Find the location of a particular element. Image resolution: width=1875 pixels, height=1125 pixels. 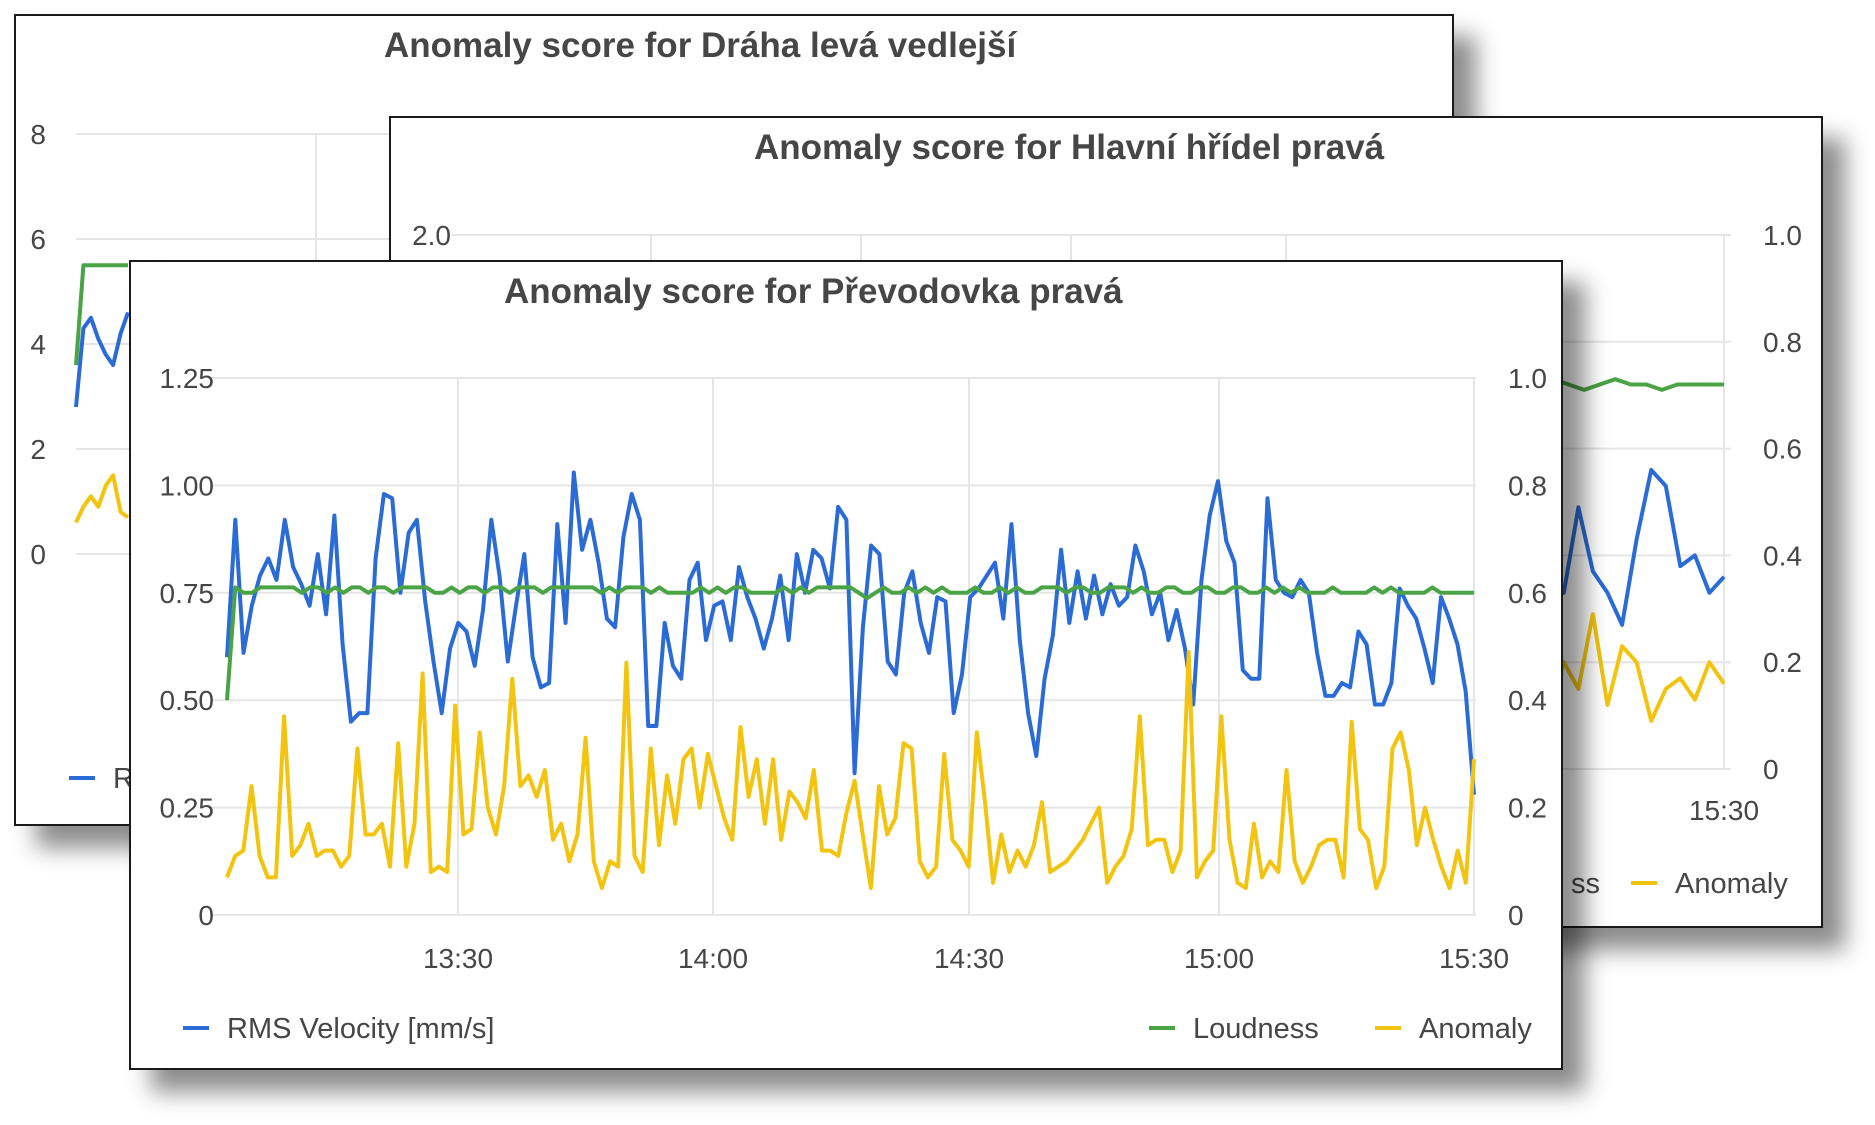

x-tick-label: 15:00 is located at coordinates (1219, 958).